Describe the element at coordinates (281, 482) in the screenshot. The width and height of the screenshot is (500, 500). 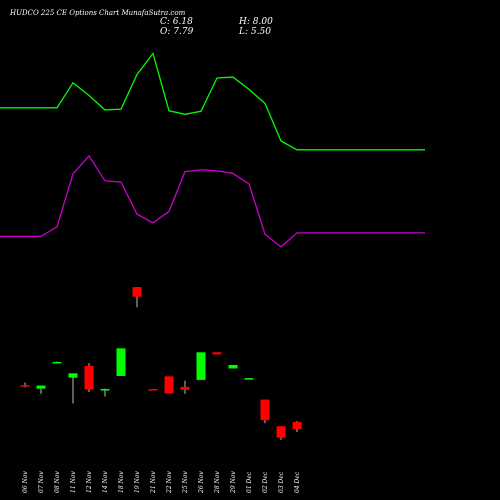
I see `x-tick-label: 03 Dec` at that location.